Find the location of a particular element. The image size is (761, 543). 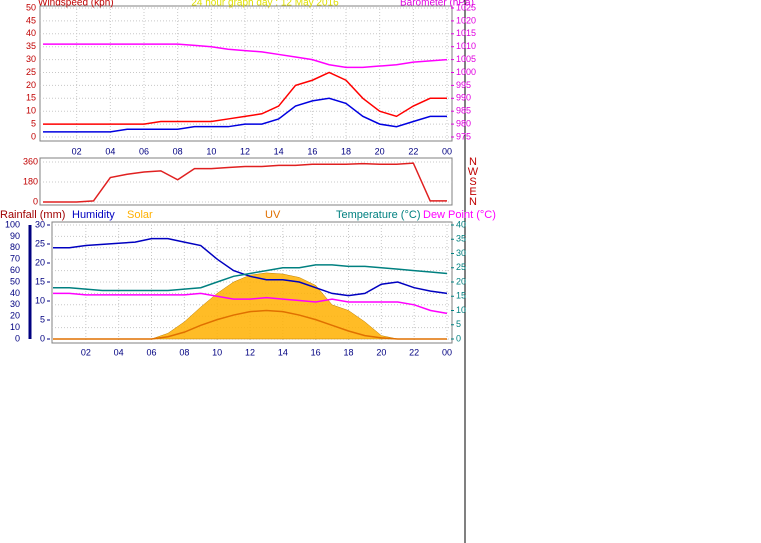

y-tick-label: 975 is located at coordinates (463, 136).